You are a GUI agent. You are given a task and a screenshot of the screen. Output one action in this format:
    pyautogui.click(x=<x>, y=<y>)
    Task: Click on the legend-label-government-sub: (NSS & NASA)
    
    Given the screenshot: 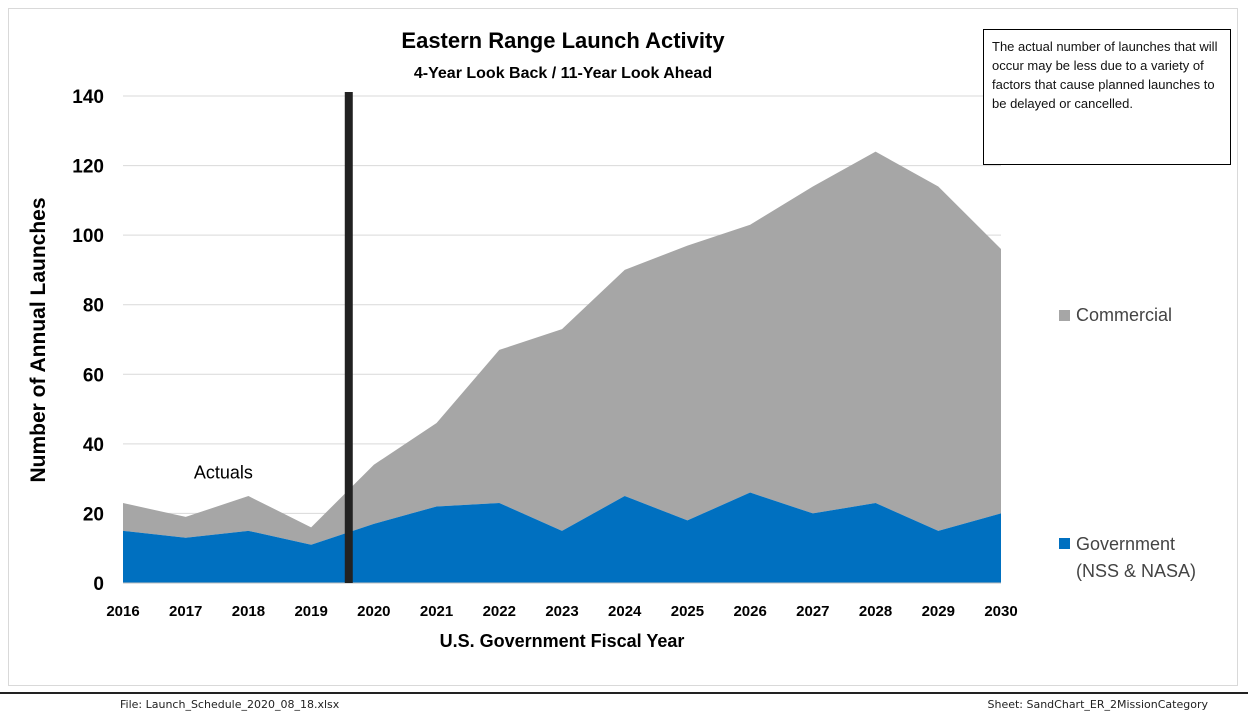 What is the action you would take?
    pyautogui.click(x=1136, y=571)
    